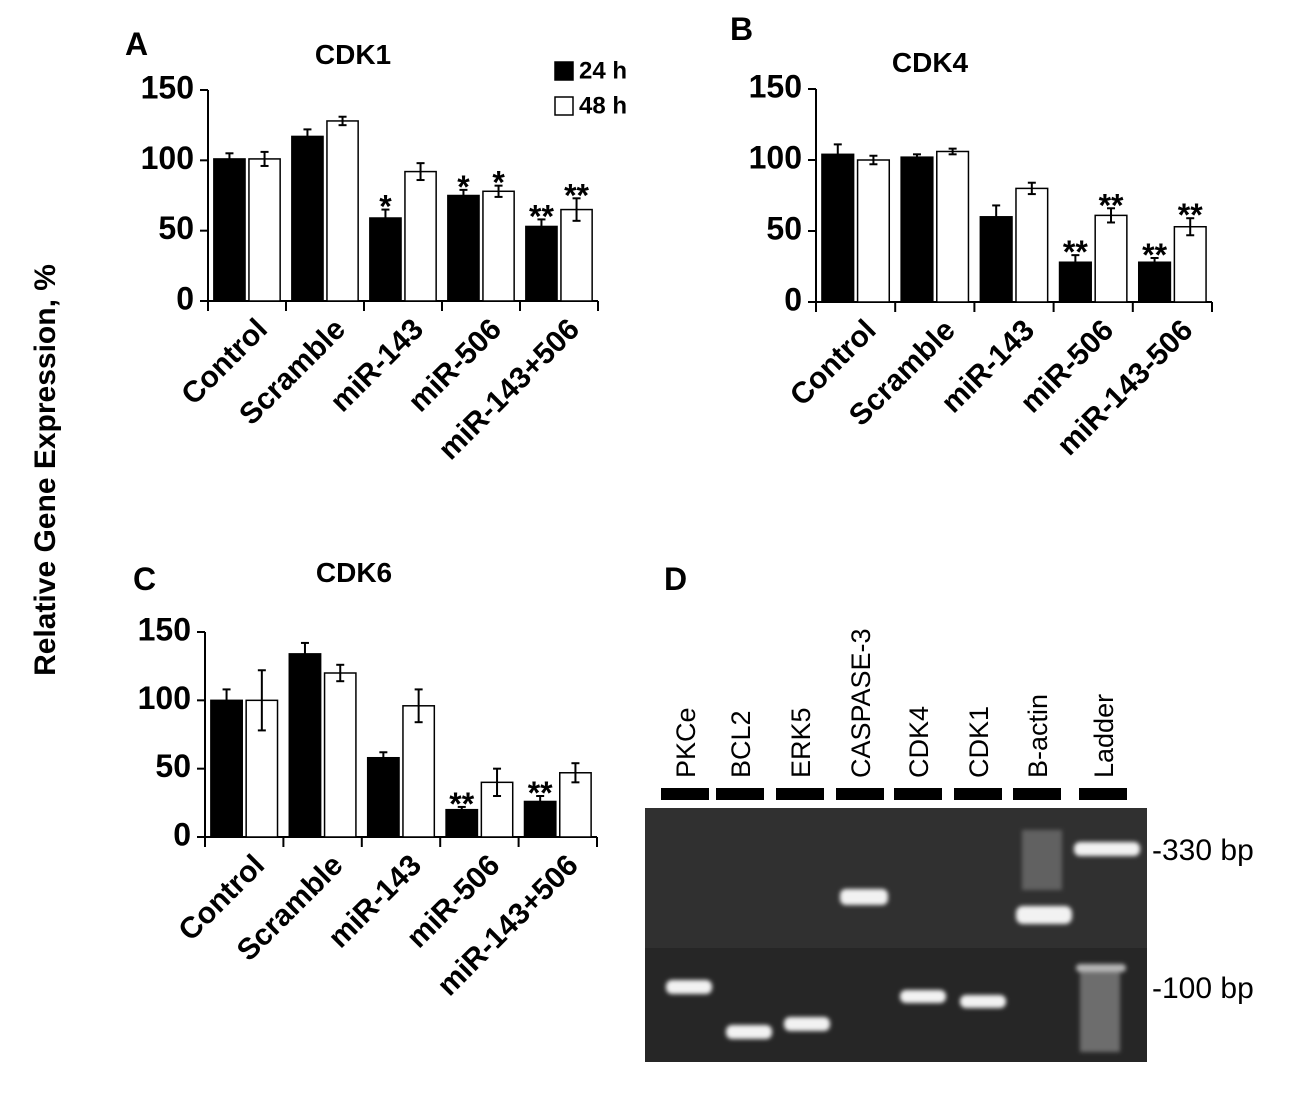 Image resolution: width=1300 pixels, height=1094 pixels. Describe the element at coordinates (136, 44) in the screenshot. I see `panel-letter: A` at that location.